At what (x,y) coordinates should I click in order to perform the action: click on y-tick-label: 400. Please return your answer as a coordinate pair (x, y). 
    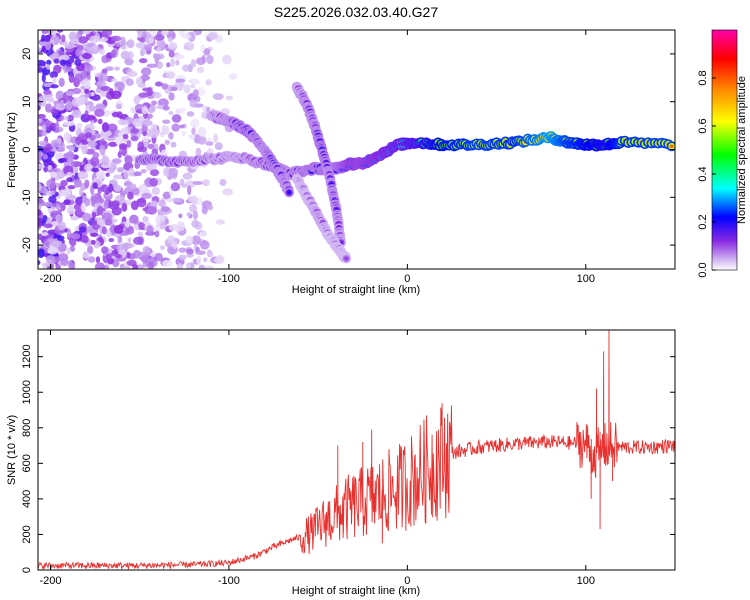
    Looking at the image, I should click on (27, 499).